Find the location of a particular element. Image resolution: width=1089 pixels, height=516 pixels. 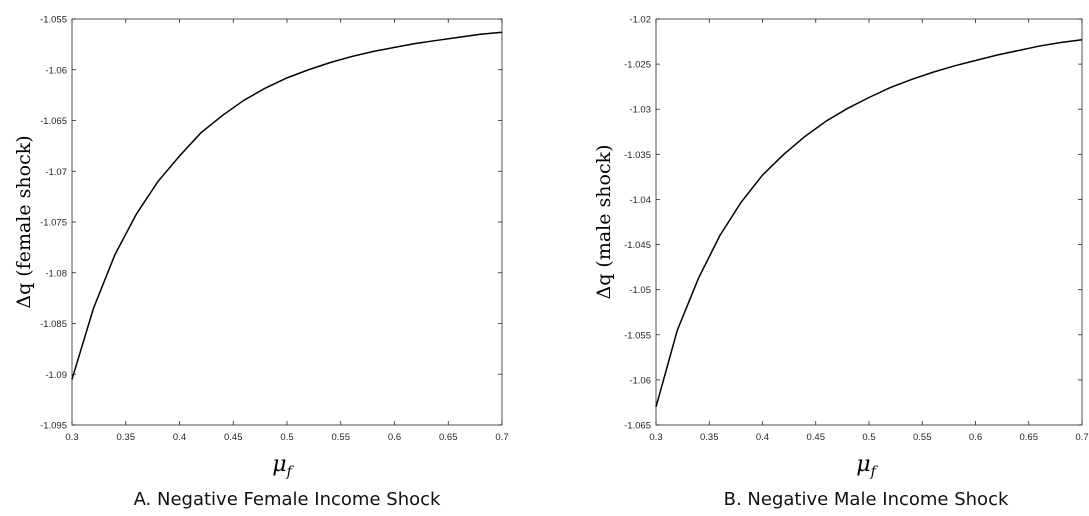

y-tick-label: -1.035 is located at coordinates (637, 155).